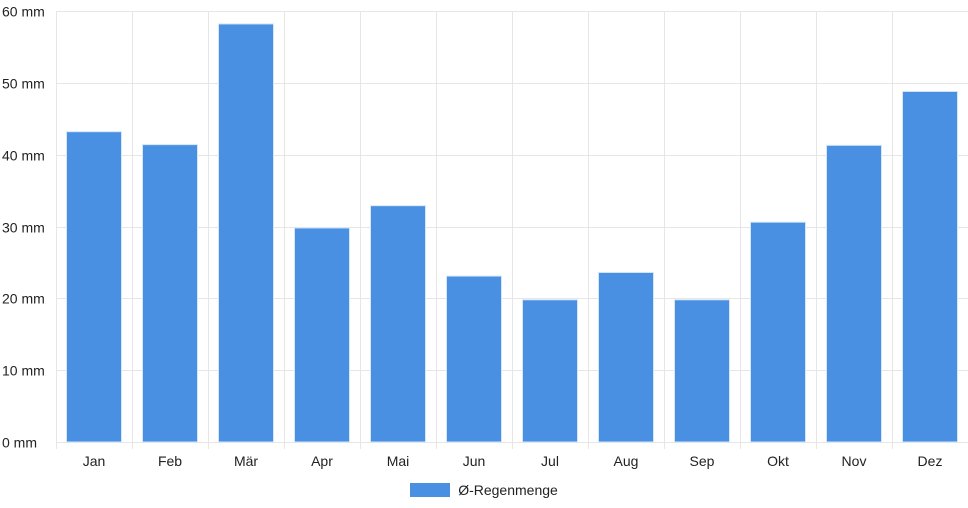 This screenshot has height=508, width=968. What do you see at coordinates (854, 293) in the screenshot?
I see `bar-Nov` at bounding box center [854, 293].